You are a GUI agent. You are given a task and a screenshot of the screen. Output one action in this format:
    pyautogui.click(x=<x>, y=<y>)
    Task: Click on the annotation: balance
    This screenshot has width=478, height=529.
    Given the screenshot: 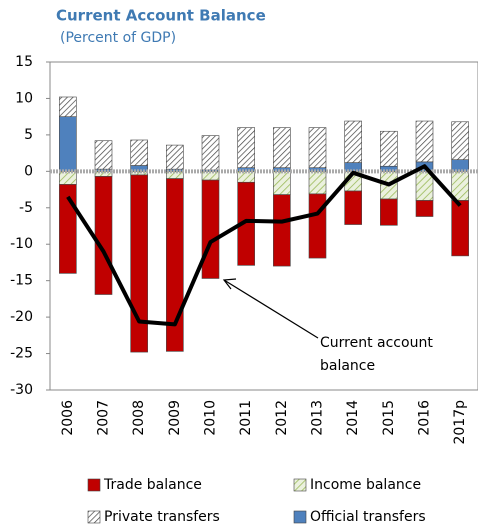 What is the action you would take?
    pyautogui.click(x=347, y=366)
    